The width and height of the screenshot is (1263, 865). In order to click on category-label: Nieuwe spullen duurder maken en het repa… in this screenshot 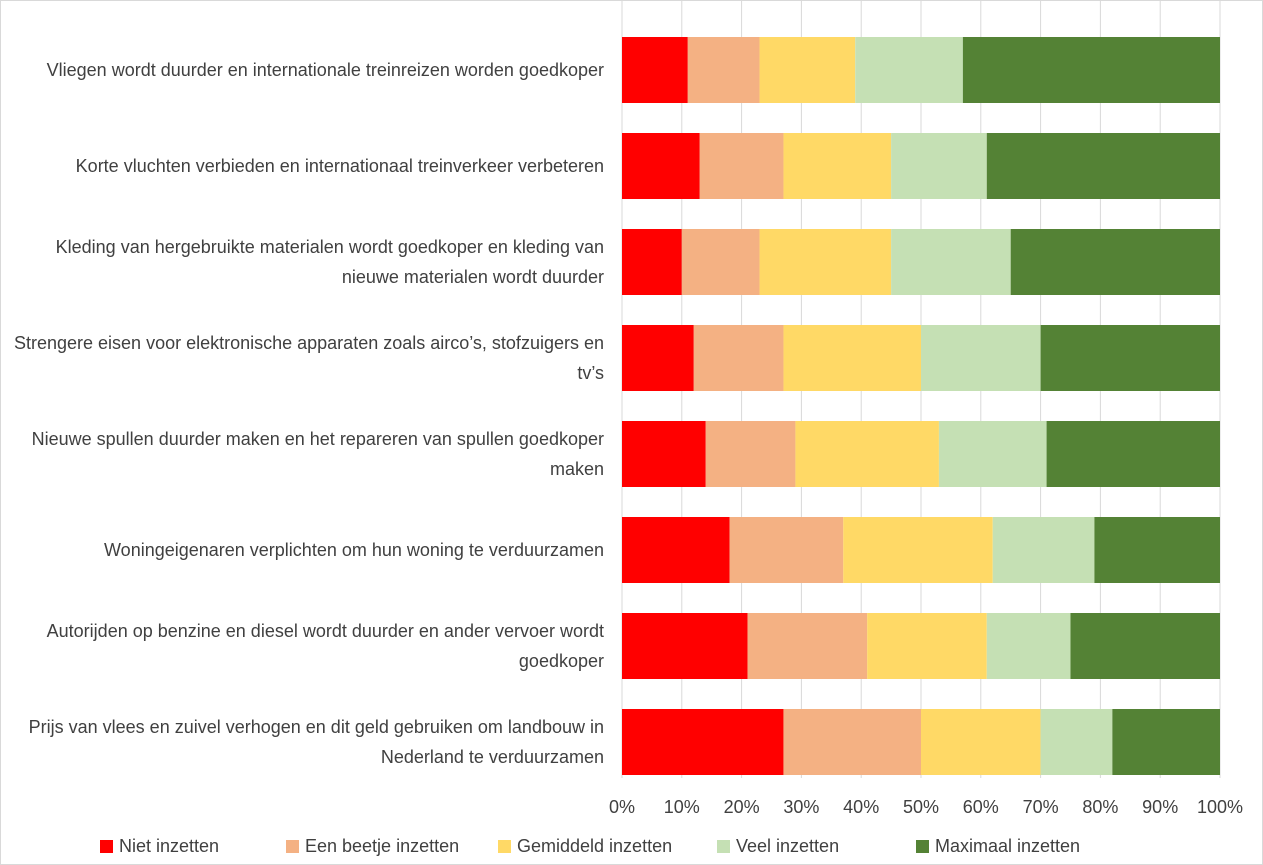, I will do `click(317, 454)`.